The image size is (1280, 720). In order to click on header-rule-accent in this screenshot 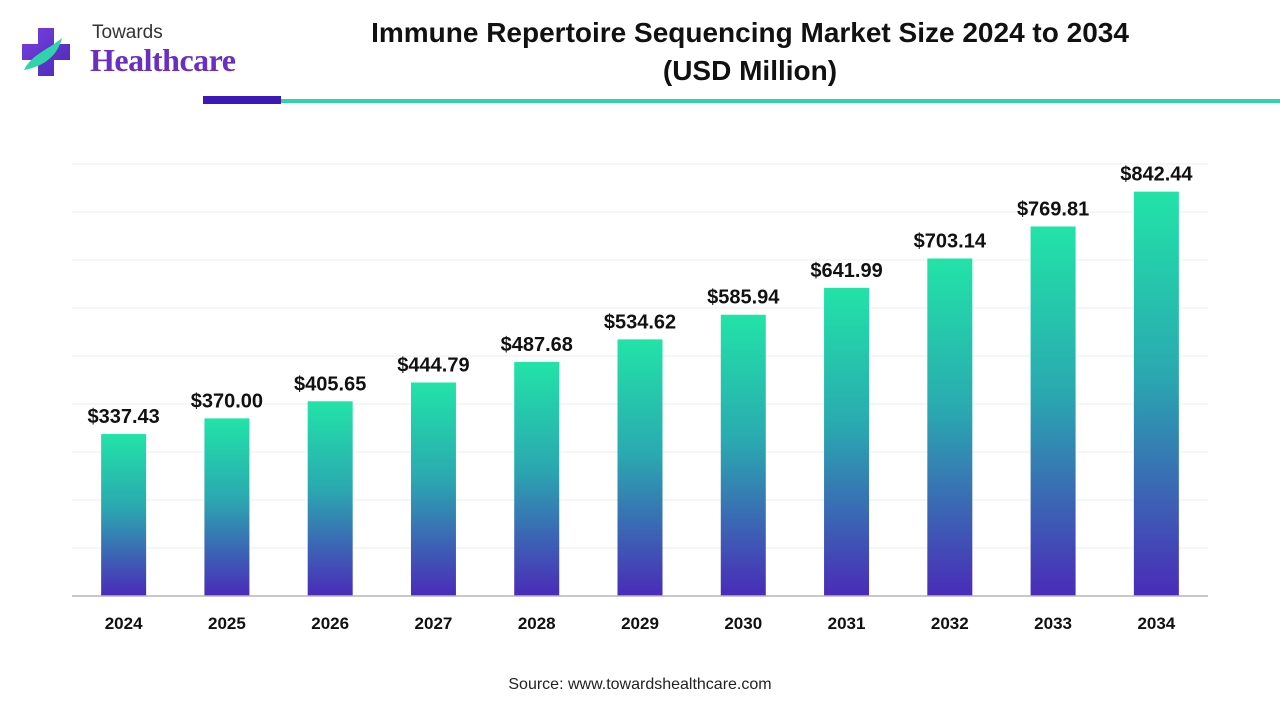, I will do `click(242, 100)`.